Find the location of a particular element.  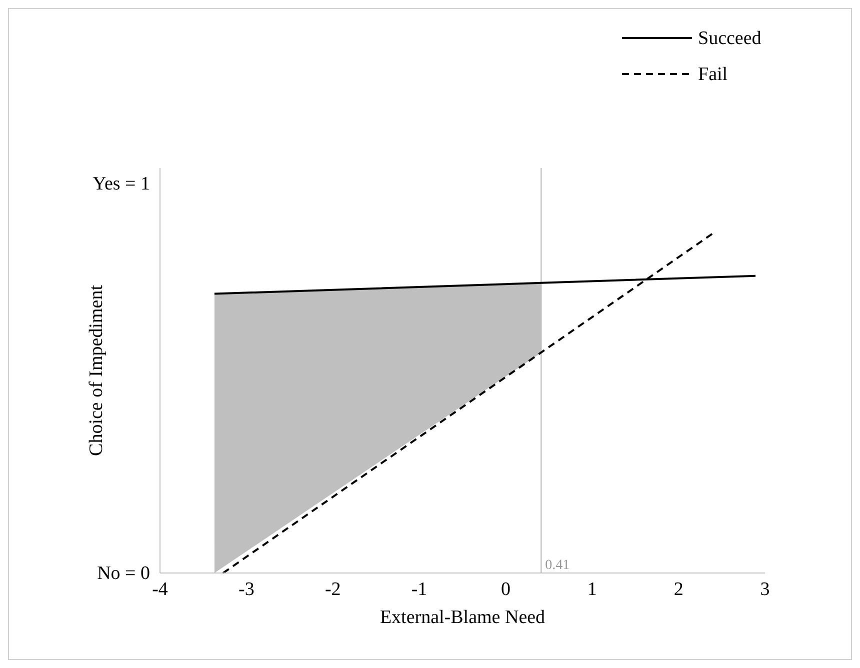

y-axis-title: Choice of Impediment is located at coordinates (96, 370).